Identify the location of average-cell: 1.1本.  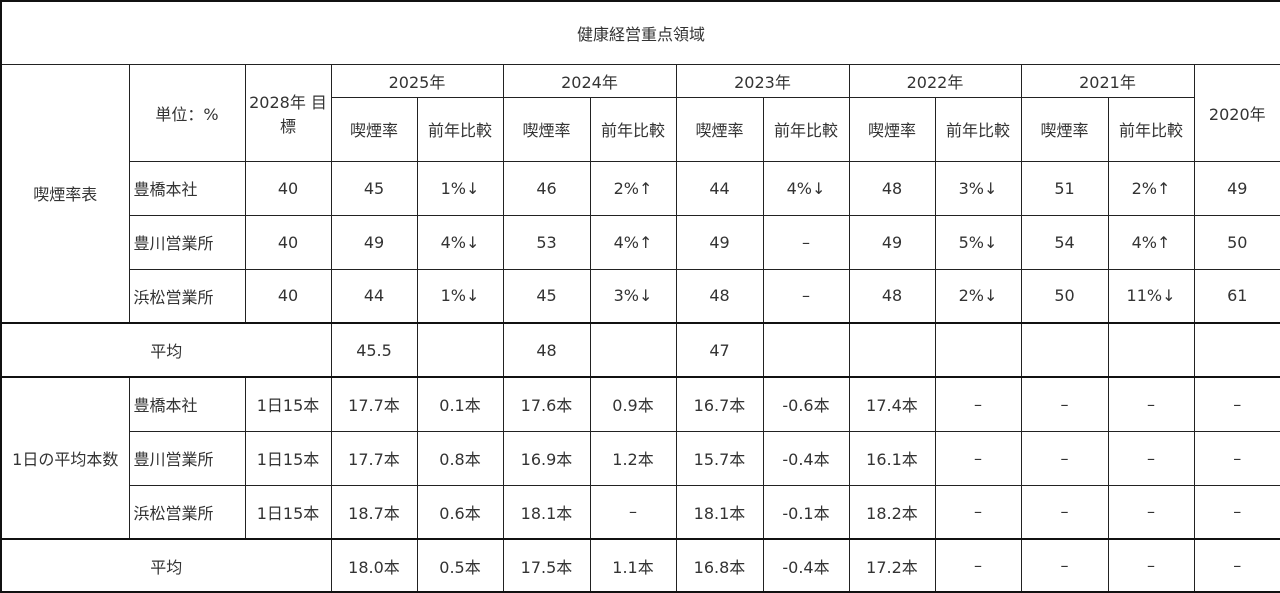
(633, 565).